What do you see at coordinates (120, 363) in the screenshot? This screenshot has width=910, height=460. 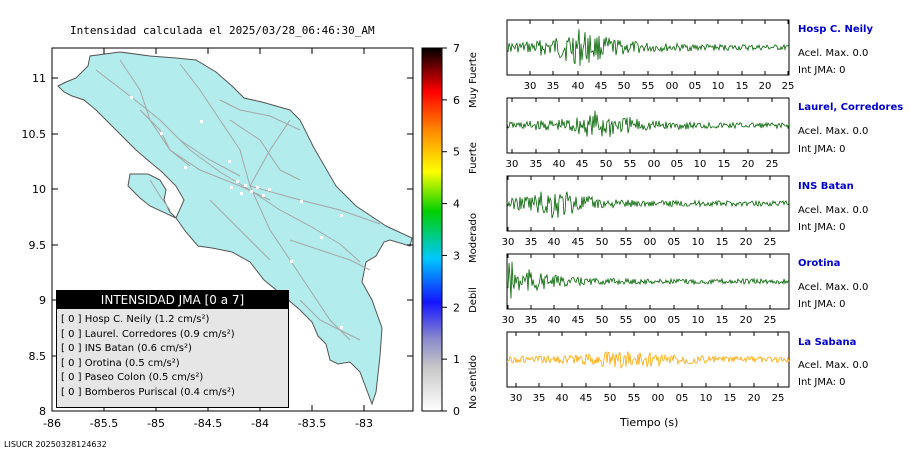 I see `legend-row: [ 0 ] Orotina (0.5 cm/s²)` at bounding box center [120, 363].